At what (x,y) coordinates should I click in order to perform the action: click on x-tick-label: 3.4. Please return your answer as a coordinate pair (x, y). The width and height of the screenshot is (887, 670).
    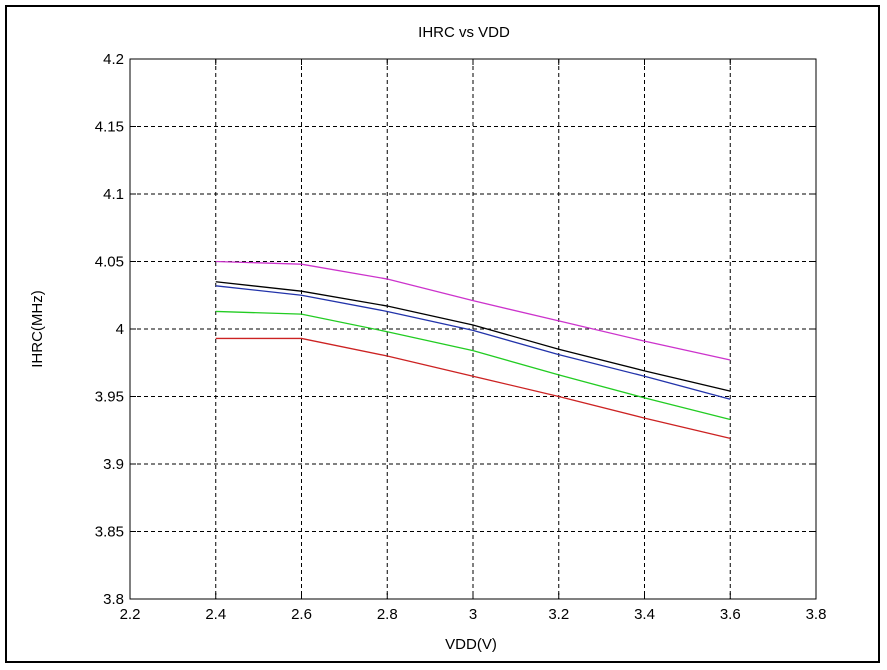
    Looking at the image, I should click on (644, 614).